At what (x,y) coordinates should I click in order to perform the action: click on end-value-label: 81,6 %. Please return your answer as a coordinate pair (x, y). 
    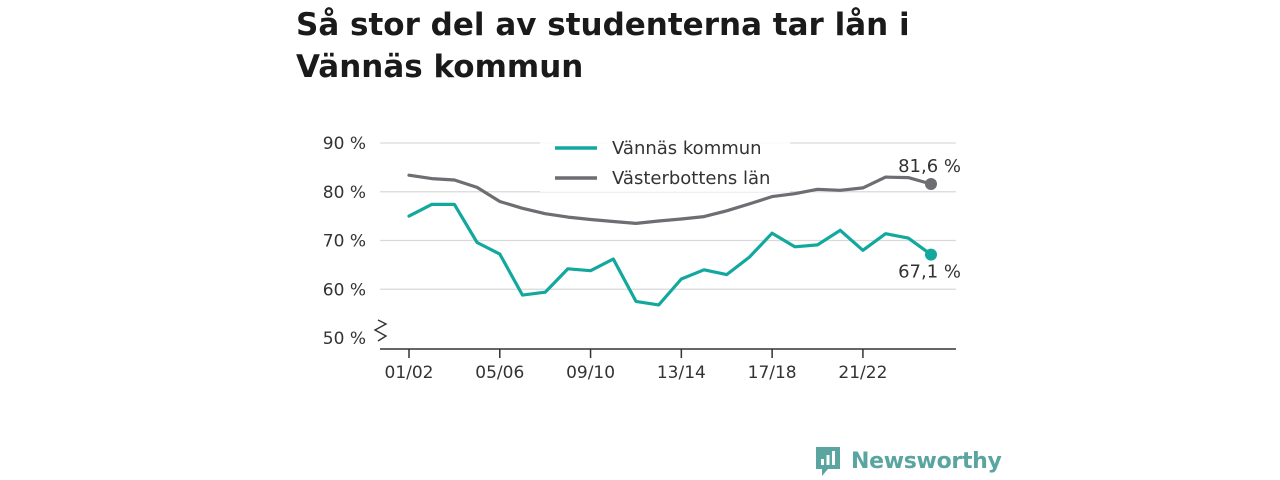
    Looking at the image, I should click on (929, 166).